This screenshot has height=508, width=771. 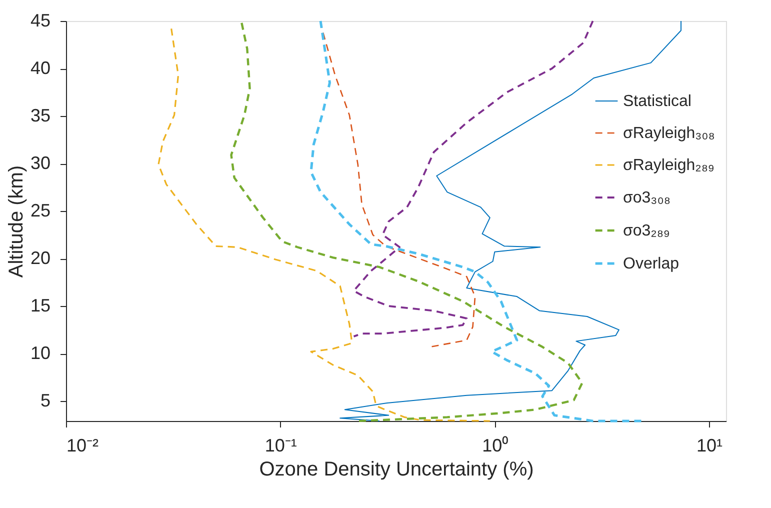 I want to click on y-tick-label: 10, so click(x=40, y=353).